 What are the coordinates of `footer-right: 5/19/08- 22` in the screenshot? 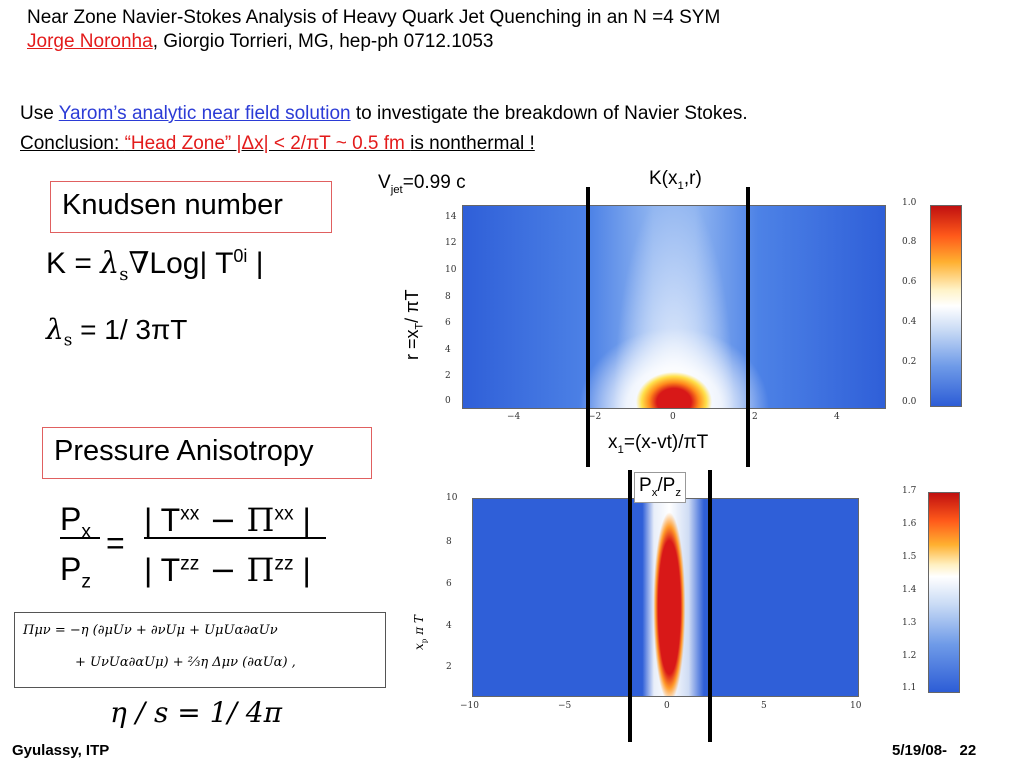 It's located at (934, 750).